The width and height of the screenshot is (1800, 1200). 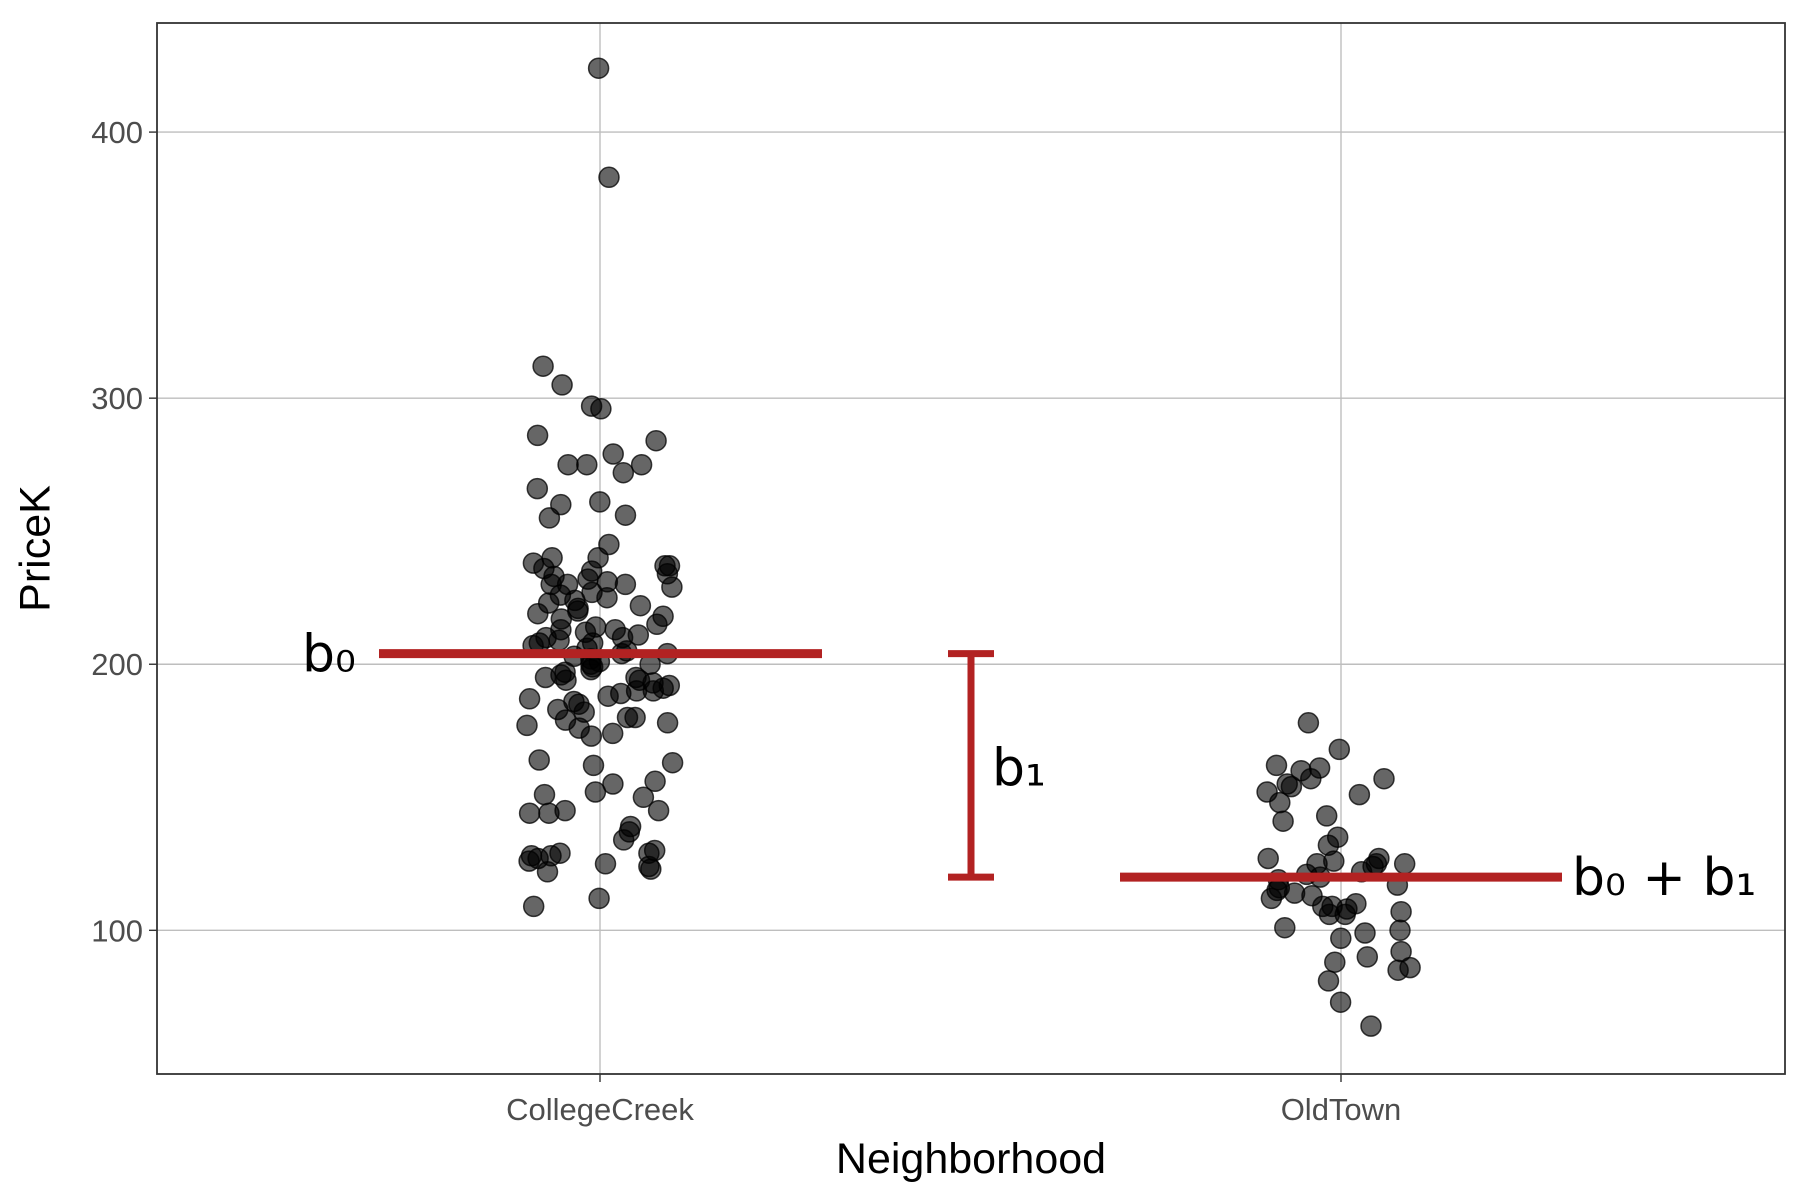 What do you see at coordinates (1019, 768) in the screenshot?
I see `annotation-b1-label: b₁` at bounding box center [1019, 768].